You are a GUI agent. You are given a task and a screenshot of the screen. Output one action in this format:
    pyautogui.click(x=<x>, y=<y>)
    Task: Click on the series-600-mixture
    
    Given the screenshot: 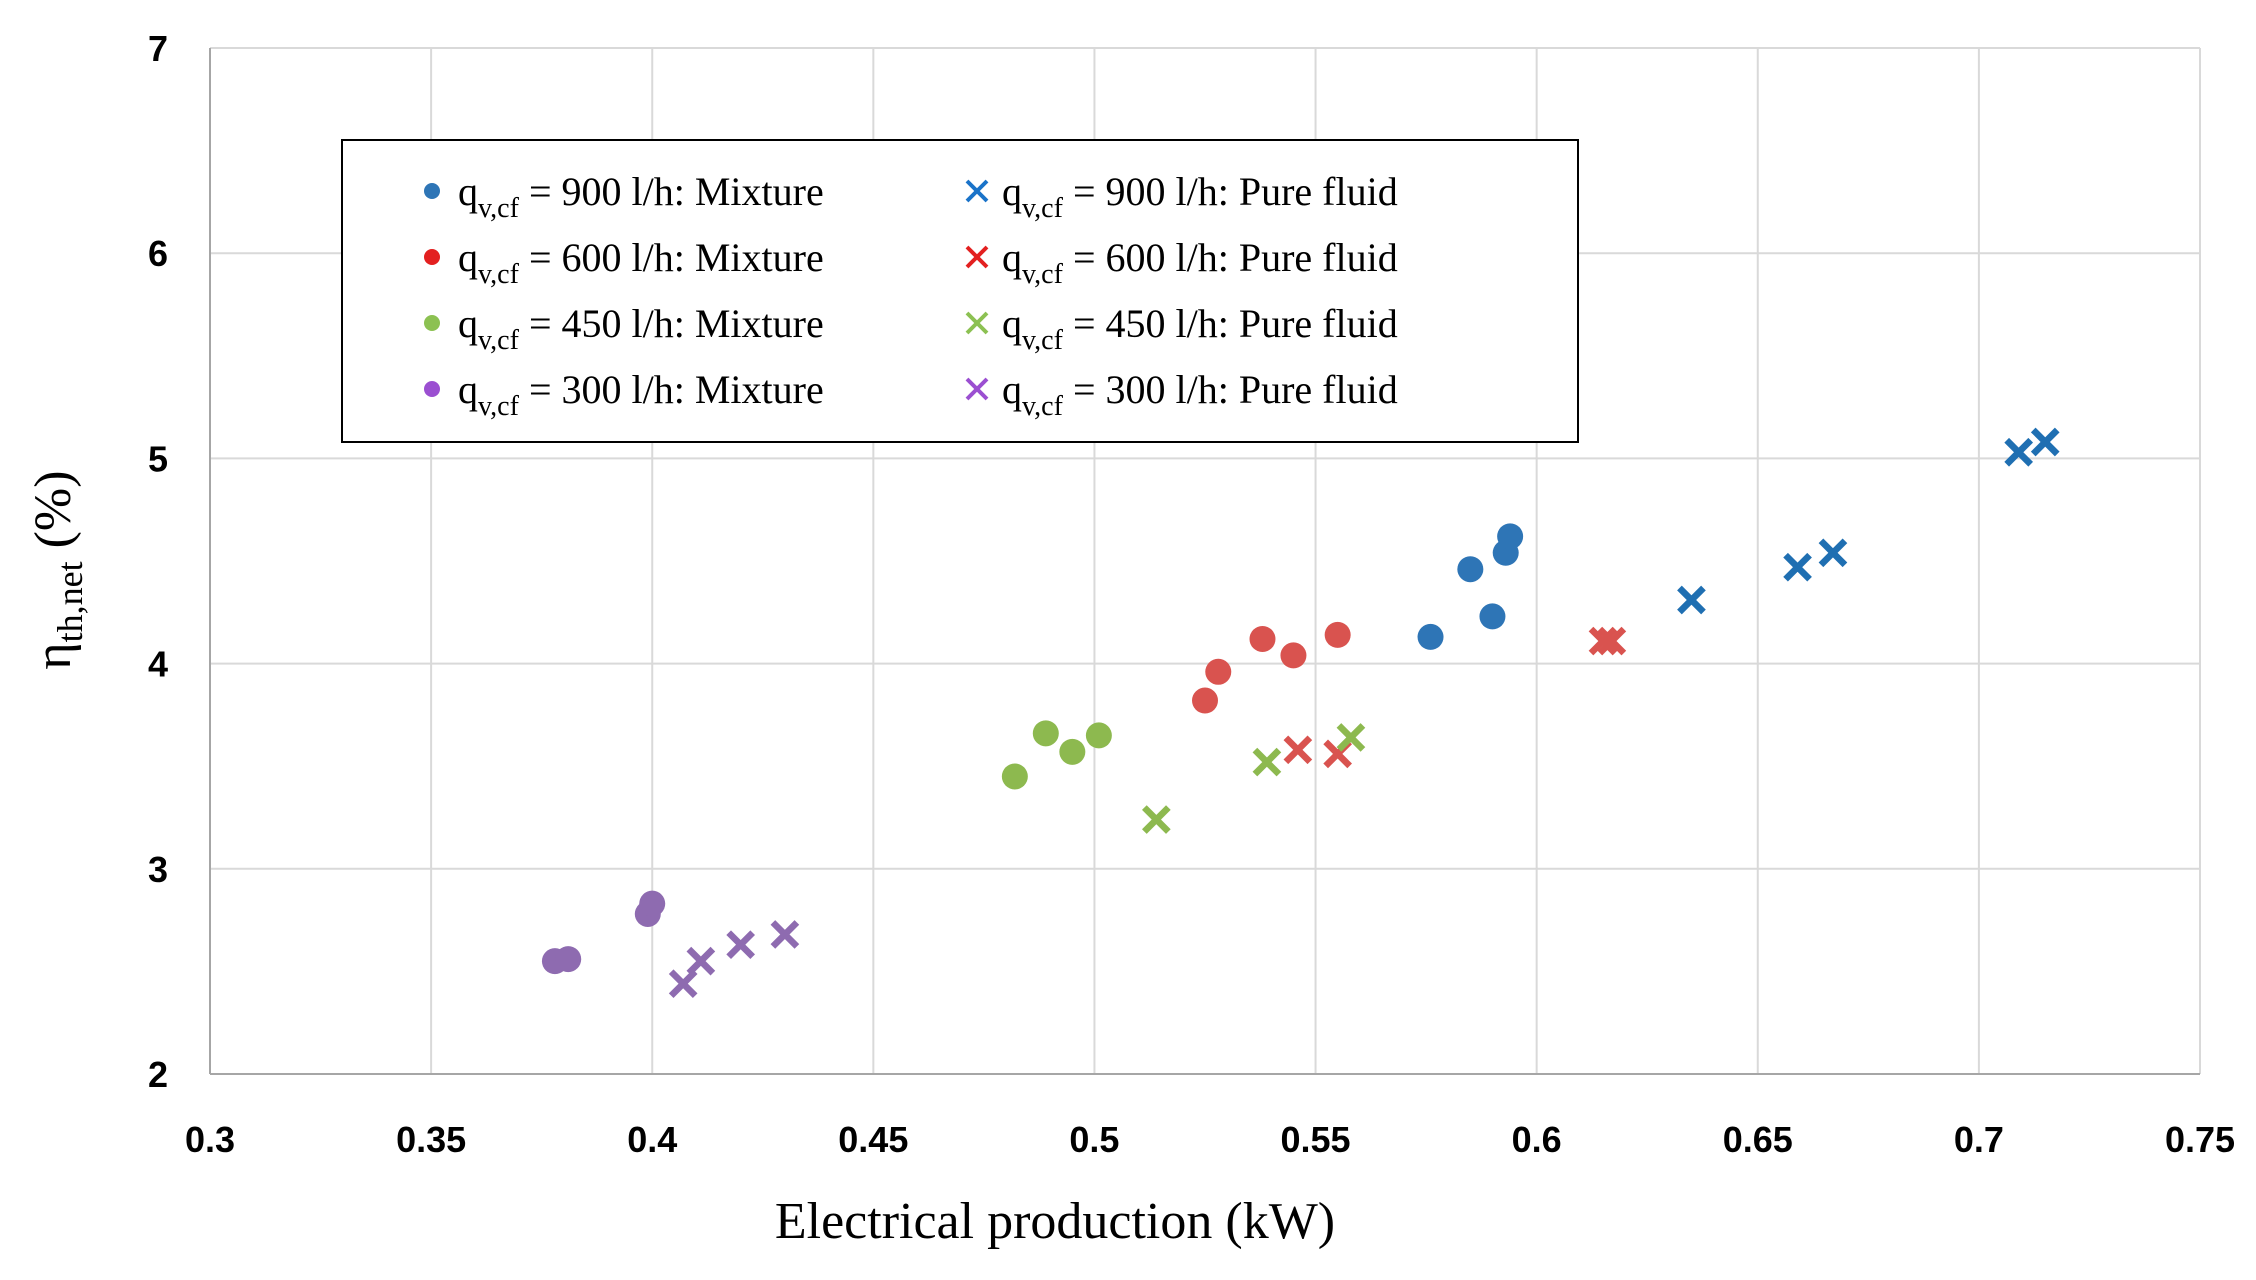 What is the action you would take?
    pyautogui.click(x=1271, y=667)
    